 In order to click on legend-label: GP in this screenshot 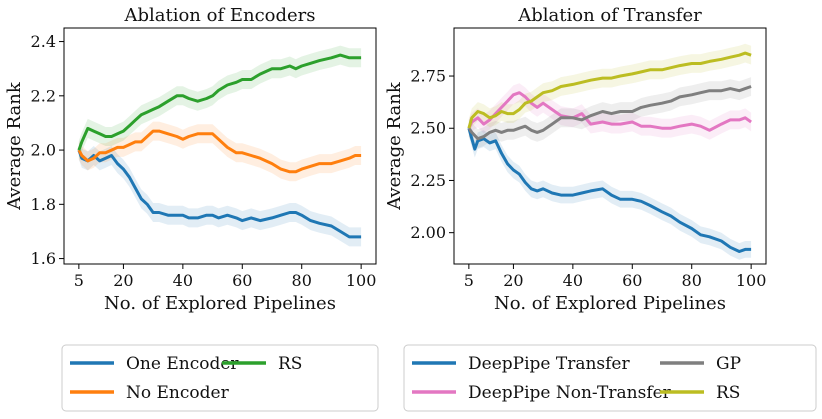, I will do `click(728, 364)`.